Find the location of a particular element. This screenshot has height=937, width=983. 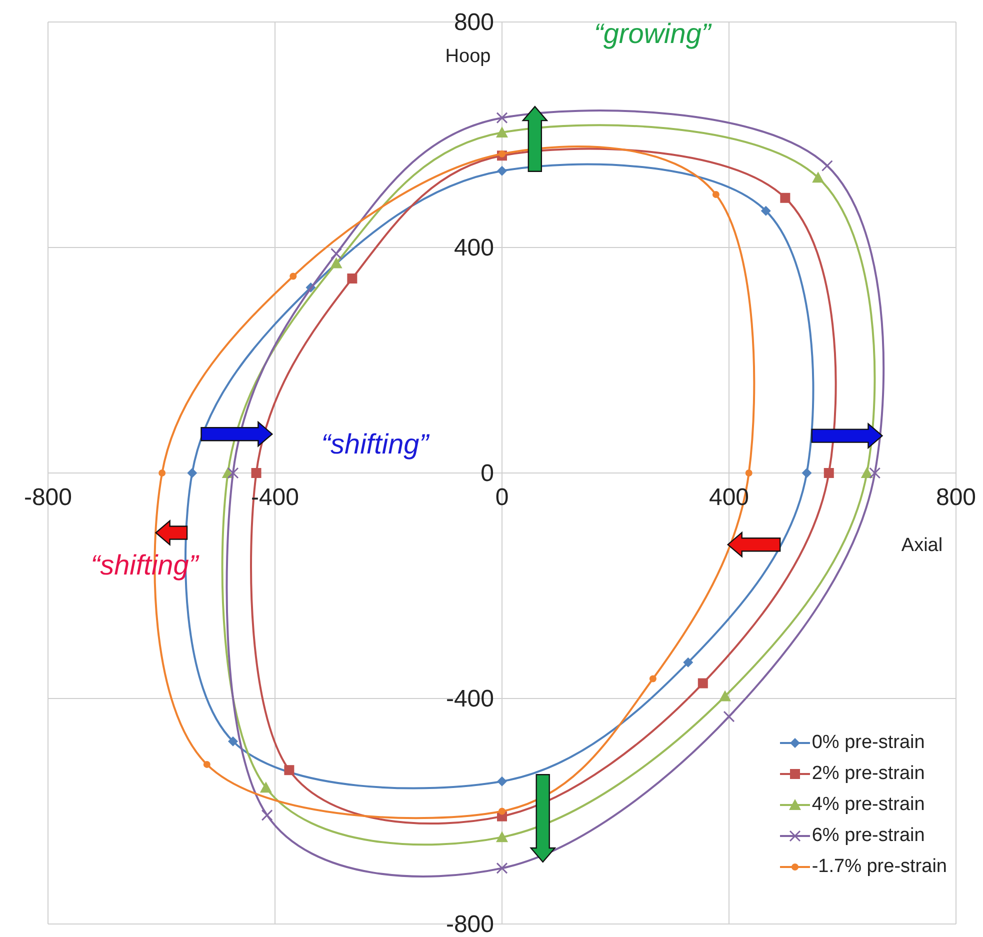

y-tick-label: 800 is located at coordinates (474, 22).